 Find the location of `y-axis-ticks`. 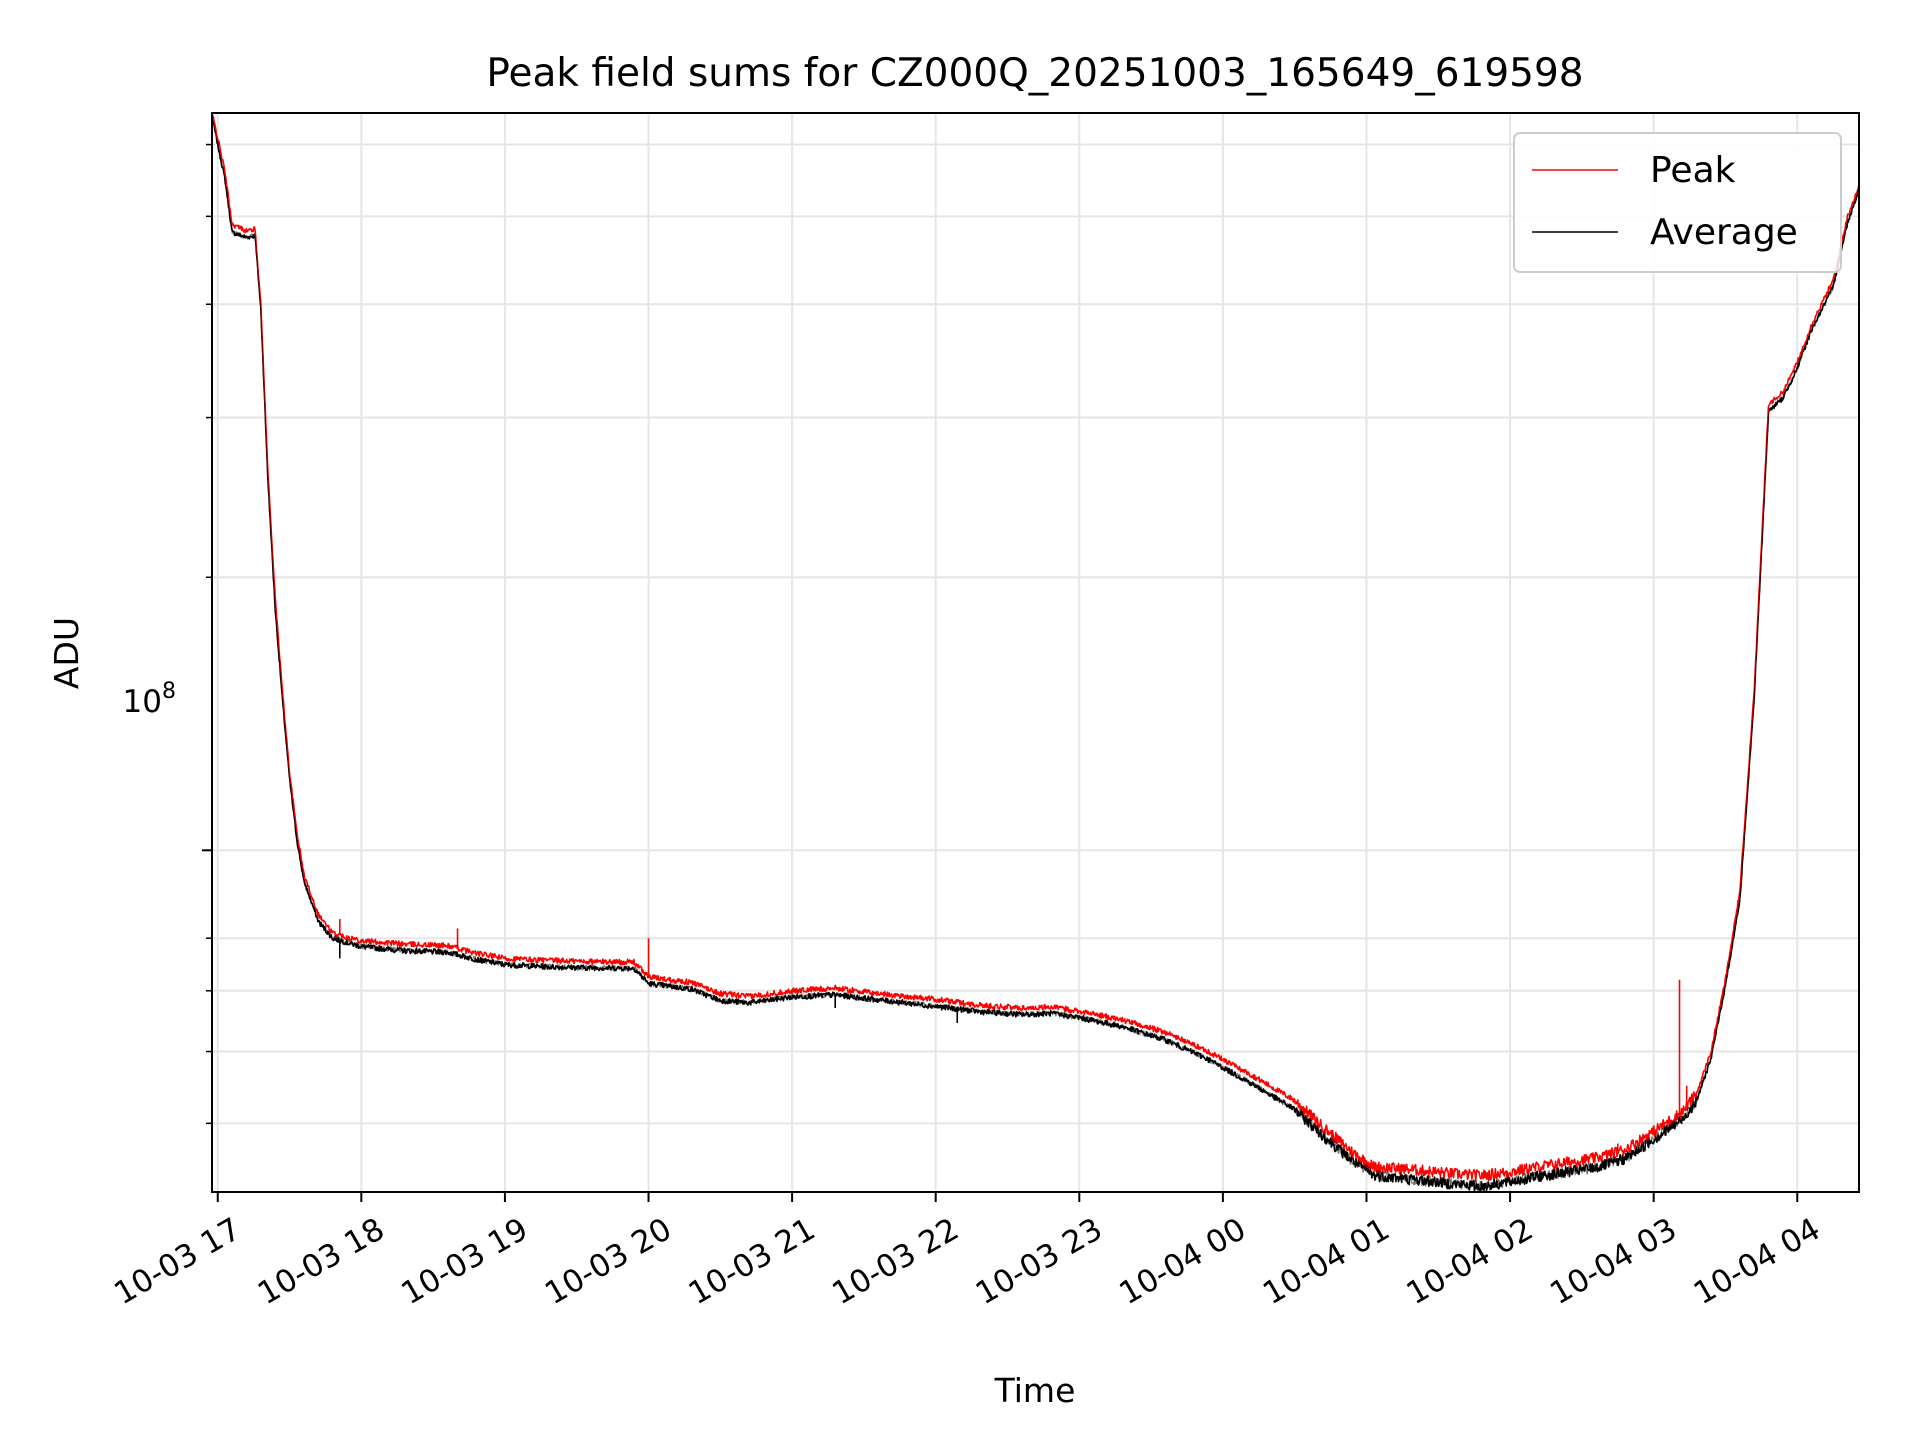

y-axis-ticks is located at coordinates (207, 634).